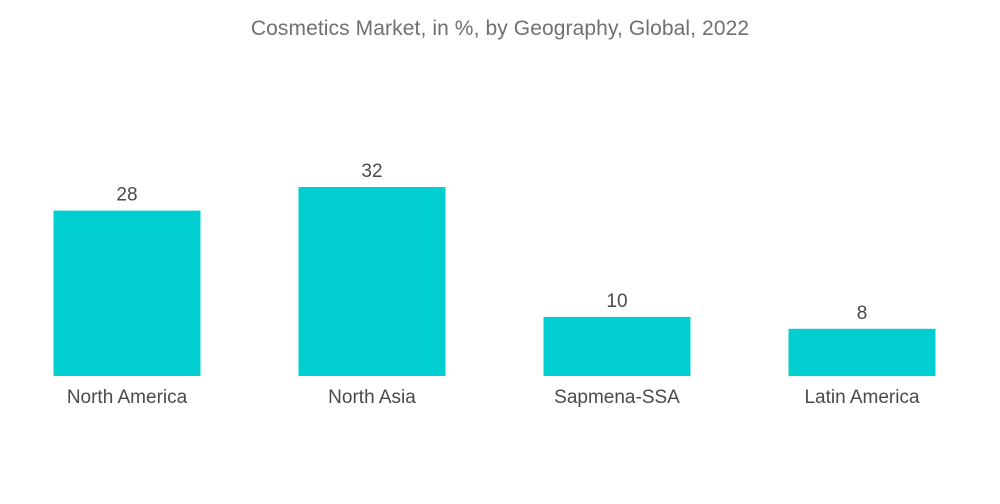  What do you see at coordinates (617, 397) in the screenshot?
I see `category-label: Sapmena-SSA` at bounding box center [617, 397].